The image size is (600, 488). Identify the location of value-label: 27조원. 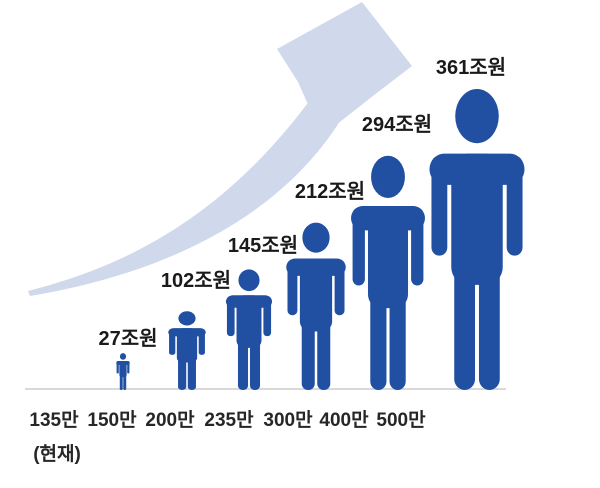
(128, 339).